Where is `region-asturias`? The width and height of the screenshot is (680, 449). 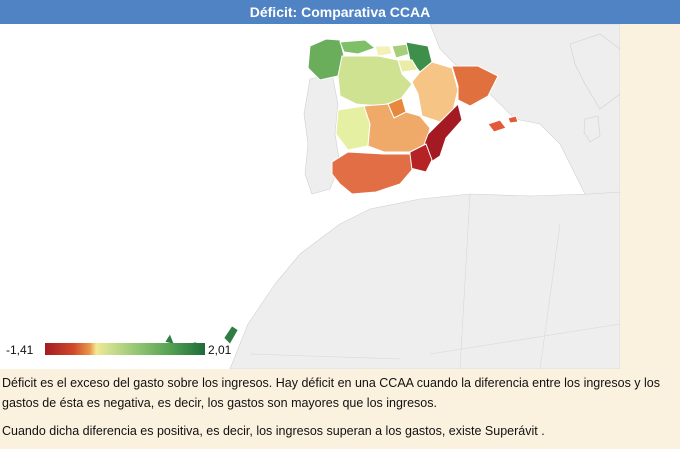
region-asturias is located at coordinates (358, 47).